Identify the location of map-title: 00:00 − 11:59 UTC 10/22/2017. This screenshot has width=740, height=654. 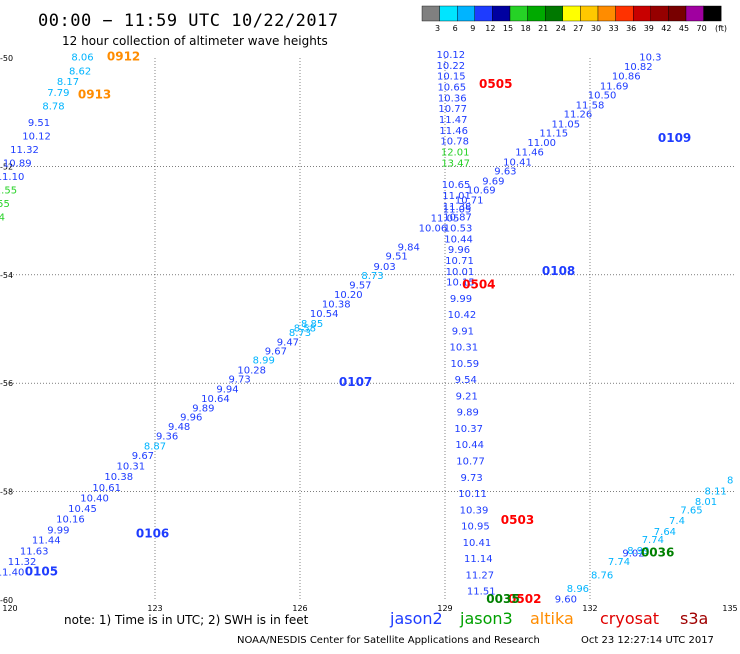
(188, 21).